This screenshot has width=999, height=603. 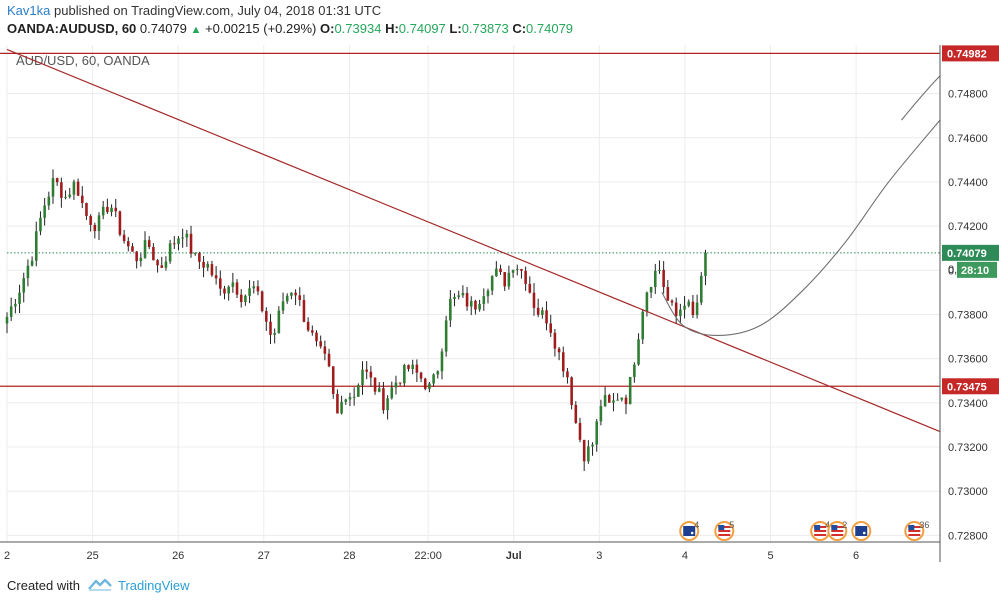 What do you see at coordinates (550, 28) in the screenshot?
I see `close-value: 0.74079` at bounding box center [550, 28].